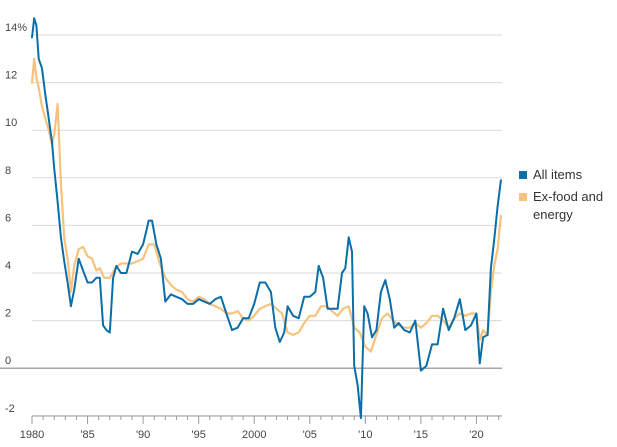  What do you see at coordinates (8, 314) in the screenshot?
I see `y-tick-label: 2` at bounding box center [8, 314].